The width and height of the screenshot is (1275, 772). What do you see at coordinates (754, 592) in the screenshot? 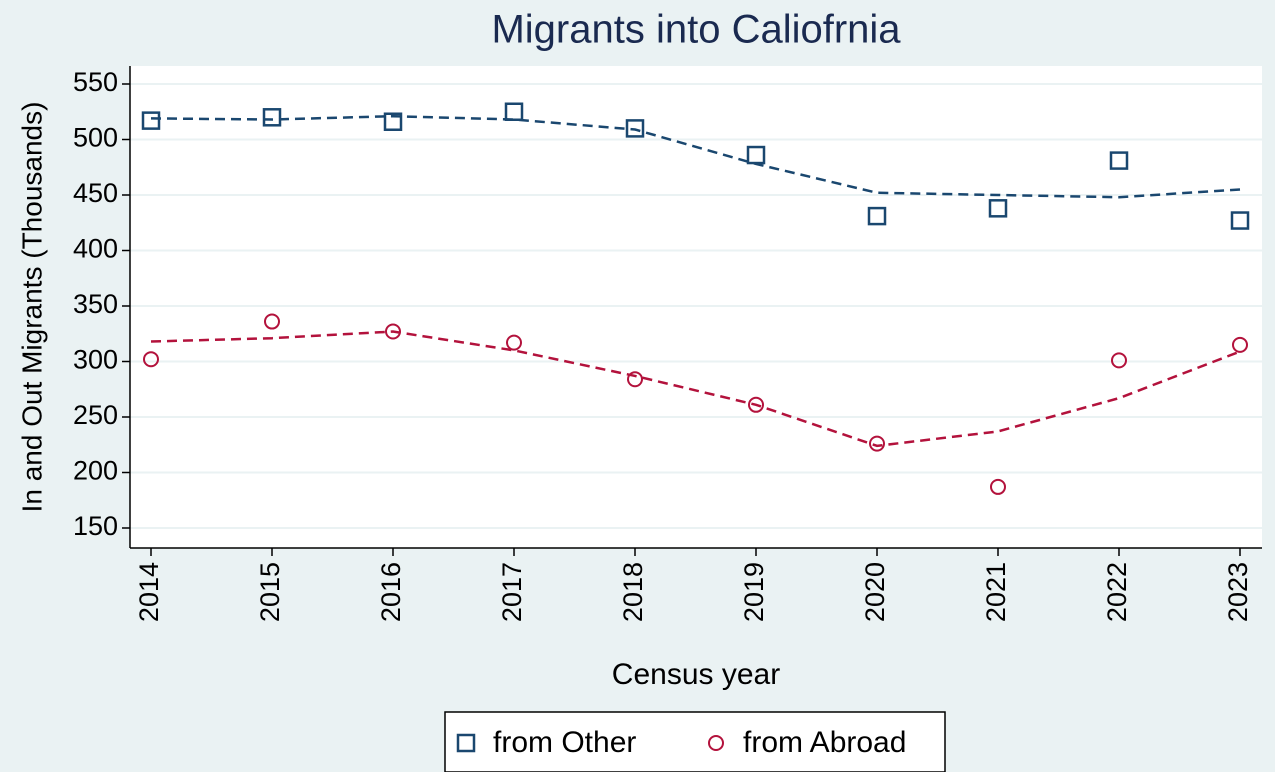
I see `x-tick-label: 2019` at bounding box center [754, 592].